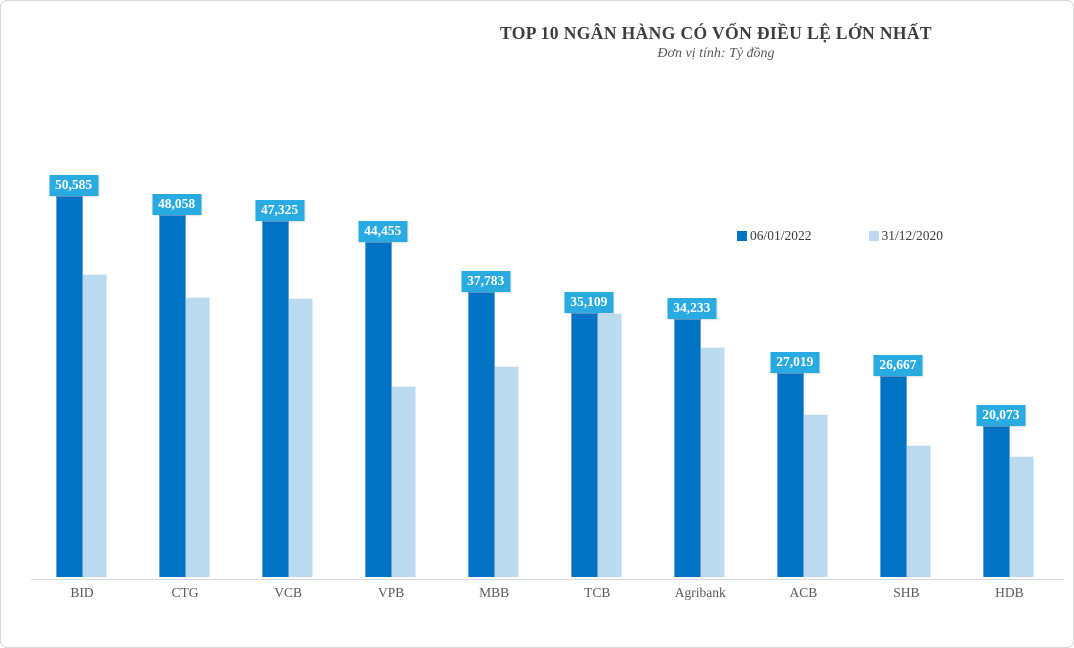  I want to click on chart-legend: 06/01/2022 31/12/2020, so click(840, 236).